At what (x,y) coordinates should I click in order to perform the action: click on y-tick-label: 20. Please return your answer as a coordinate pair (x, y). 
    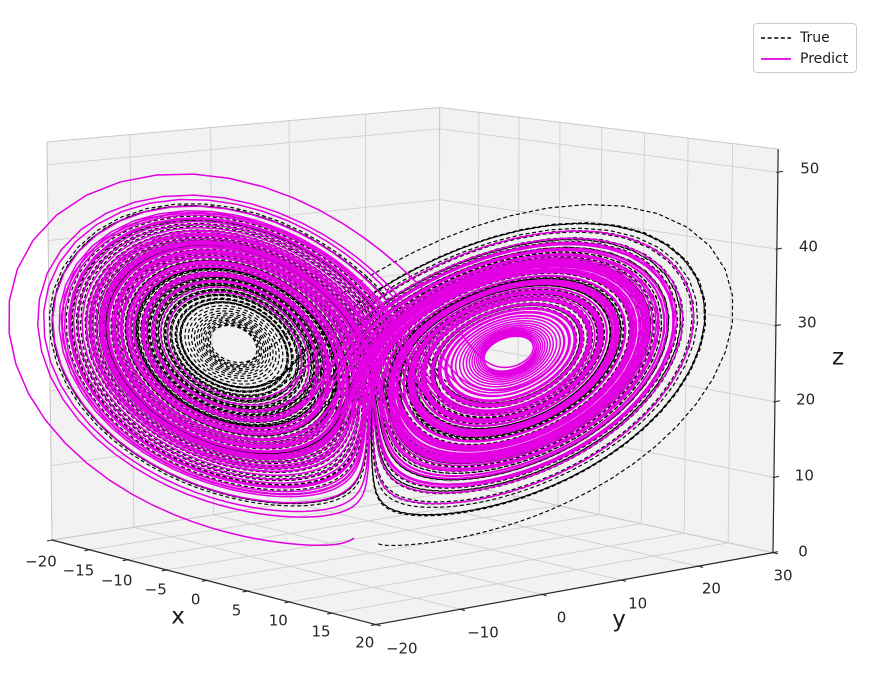
    Looking at the image, I should click on (711, 588).